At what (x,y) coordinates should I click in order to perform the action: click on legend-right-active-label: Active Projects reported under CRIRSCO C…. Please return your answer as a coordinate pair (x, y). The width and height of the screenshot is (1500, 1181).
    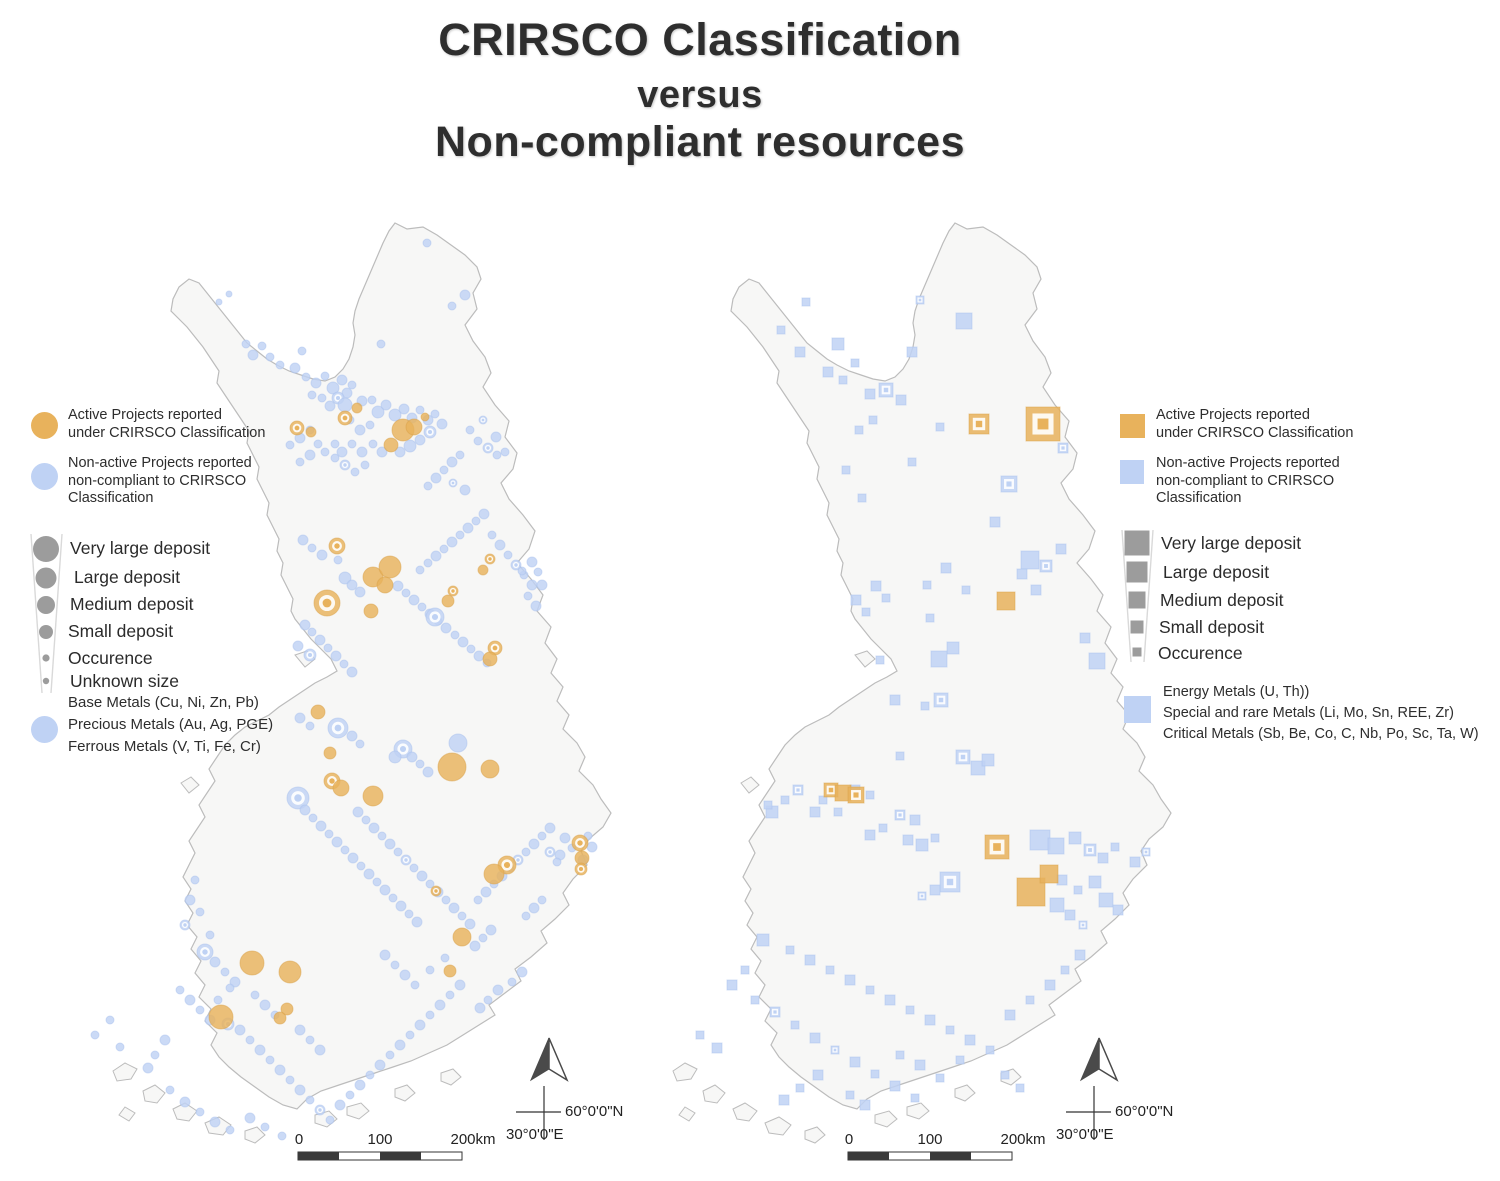
    Looking at the image, I should click on (1255, 424).